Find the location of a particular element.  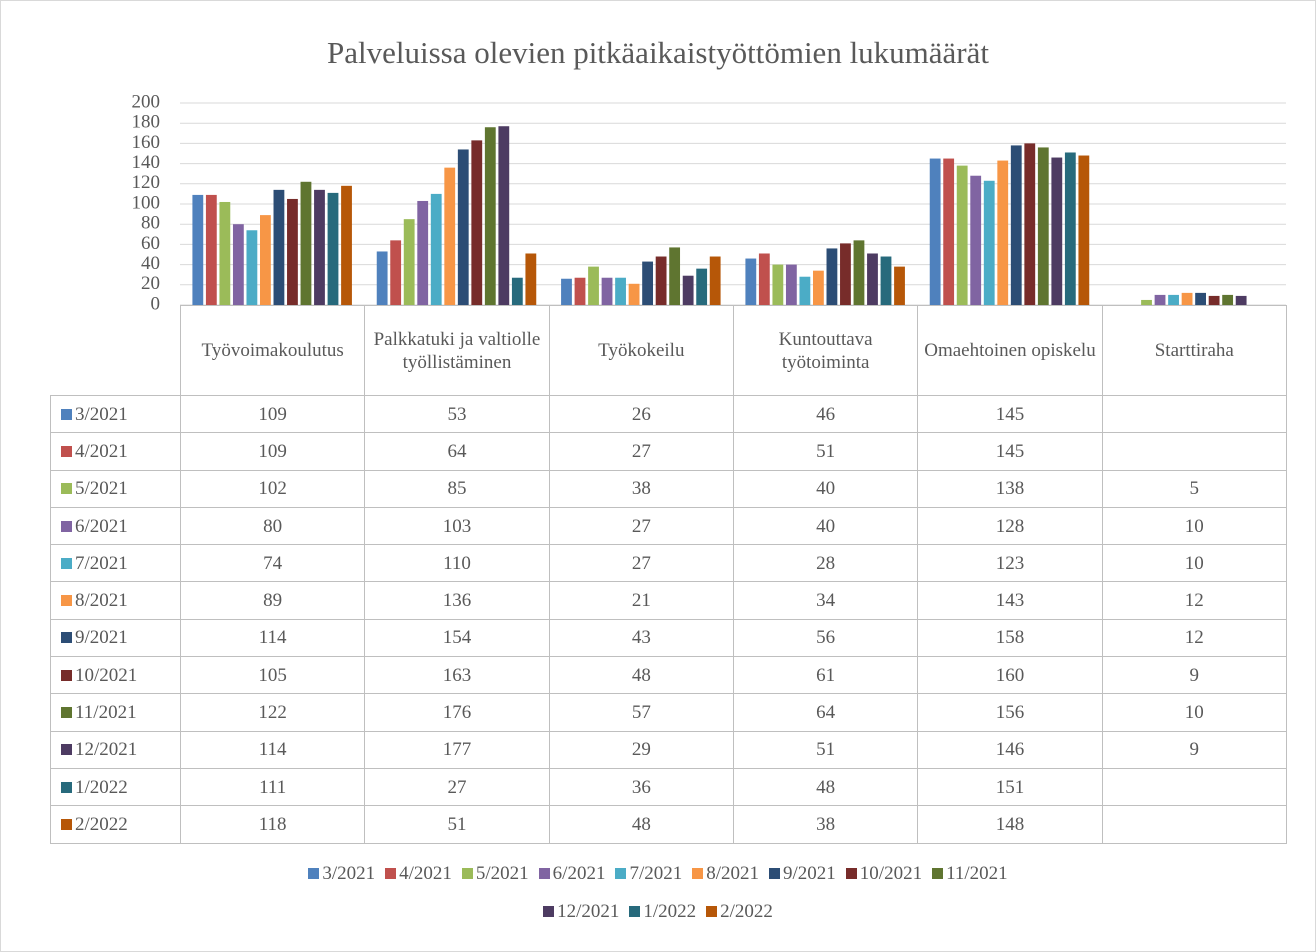

legend-label: 11/2021 is located at coordinates (977, 873).